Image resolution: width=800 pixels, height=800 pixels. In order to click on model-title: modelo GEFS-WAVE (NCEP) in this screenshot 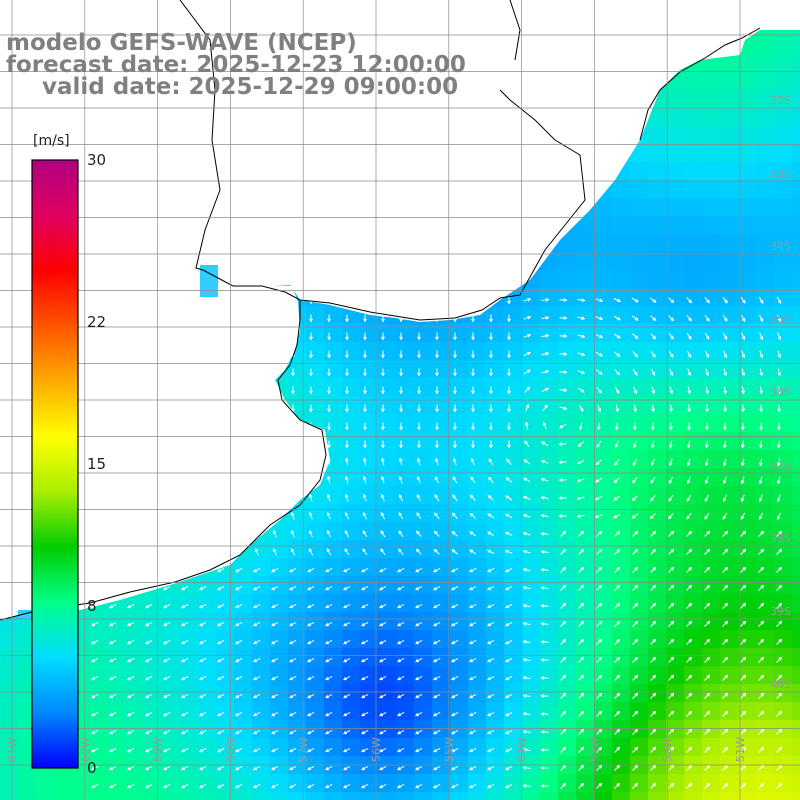, I will do `click(181, 43)`.